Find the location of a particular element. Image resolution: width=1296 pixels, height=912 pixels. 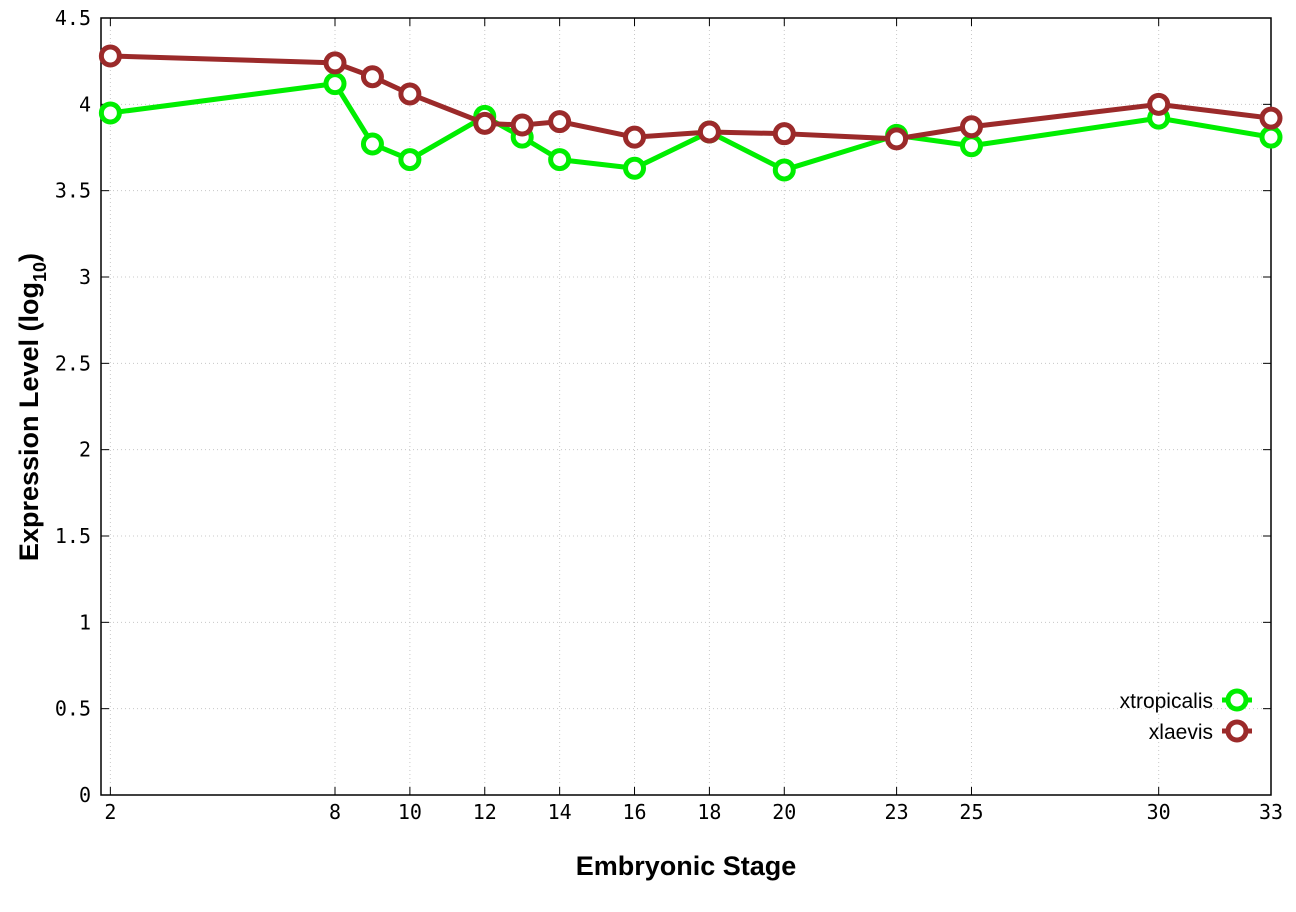

series-line-xtropicalis is located at coordinates (691, 127).